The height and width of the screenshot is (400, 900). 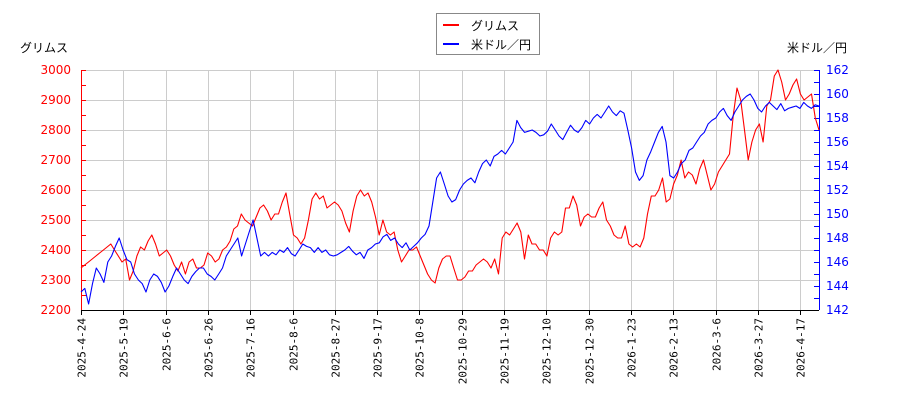 What do you see at coordinates (55, 100) in the screenshot?
I see `left-tick-label: 2900` at bounding box center [55, 100].